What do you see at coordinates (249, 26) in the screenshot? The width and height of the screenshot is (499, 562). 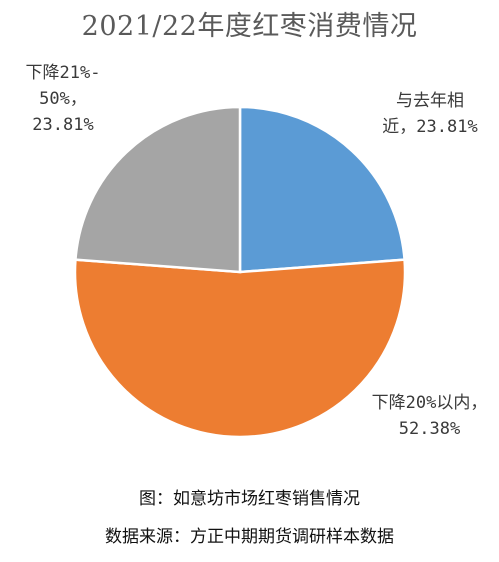 I see `chart-title: 2021/22年度红枣消费情况` at bounding box center [249, 26].